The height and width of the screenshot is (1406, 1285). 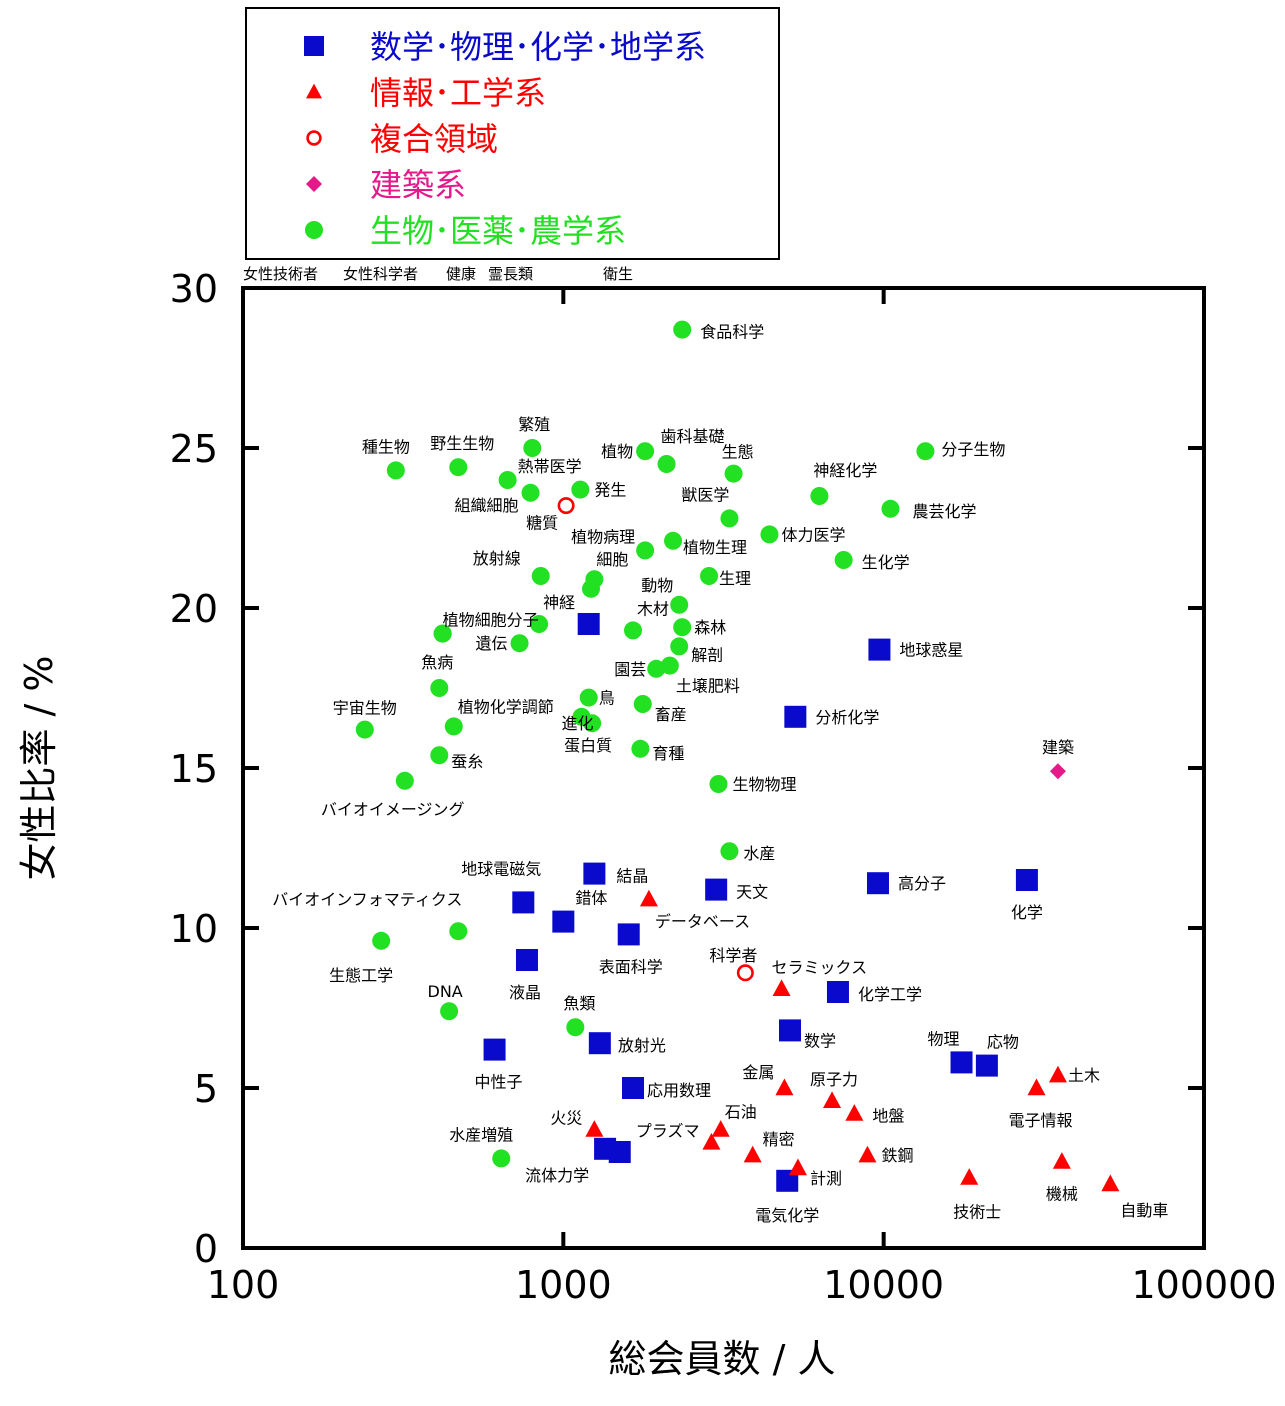 I want to click on point-label: プラズマ, so click(x=668, y=1130).